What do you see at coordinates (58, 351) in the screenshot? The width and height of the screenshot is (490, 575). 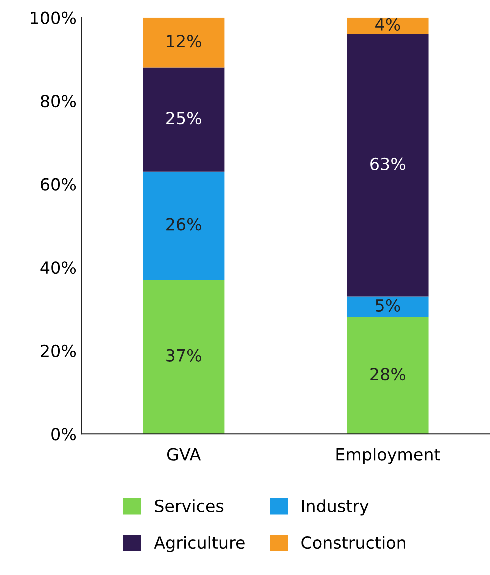 I see `y-tick-label: 20%` at bounding box center [58, 351].